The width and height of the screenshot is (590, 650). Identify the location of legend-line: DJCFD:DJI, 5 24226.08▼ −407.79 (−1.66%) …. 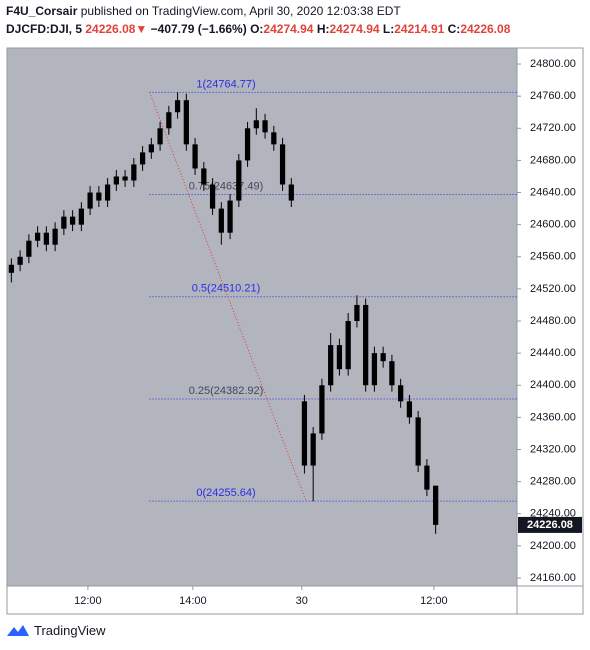
(258, 29).